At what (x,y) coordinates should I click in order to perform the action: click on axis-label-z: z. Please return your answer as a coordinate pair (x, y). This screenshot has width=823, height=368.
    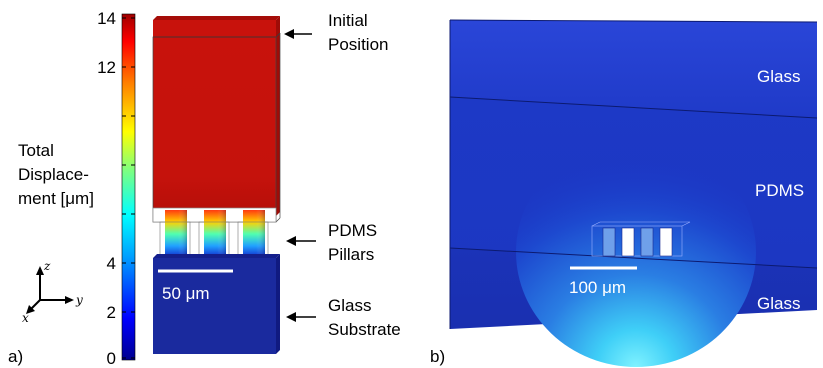
    Looking at the image, I should click on (47, 266).